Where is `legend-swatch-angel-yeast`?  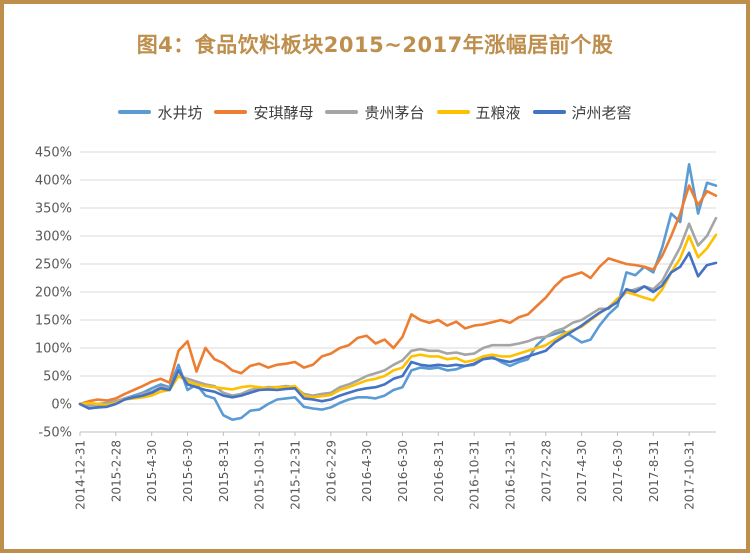
legend-swatch-angel-yeast is located at coordinates (231, 112).